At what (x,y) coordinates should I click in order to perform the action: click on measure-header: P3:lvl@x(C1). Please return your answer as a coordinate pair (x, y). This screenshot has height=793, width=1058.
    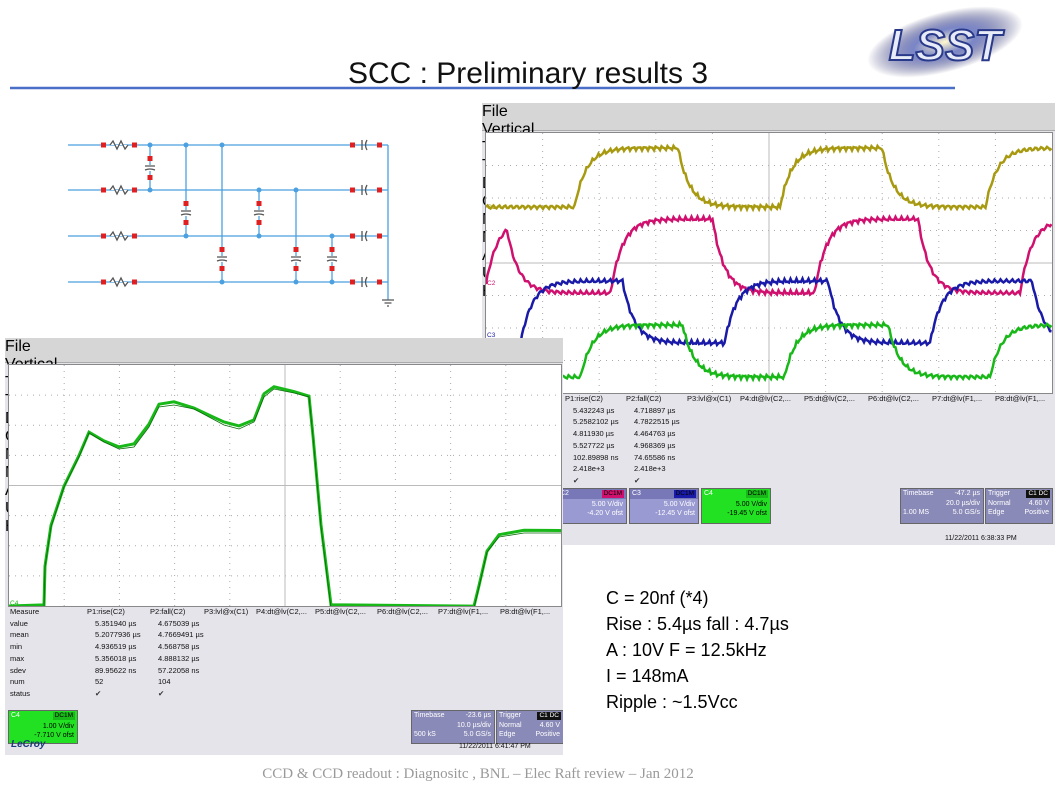
    Looking at the image, I should click on (226, 611).